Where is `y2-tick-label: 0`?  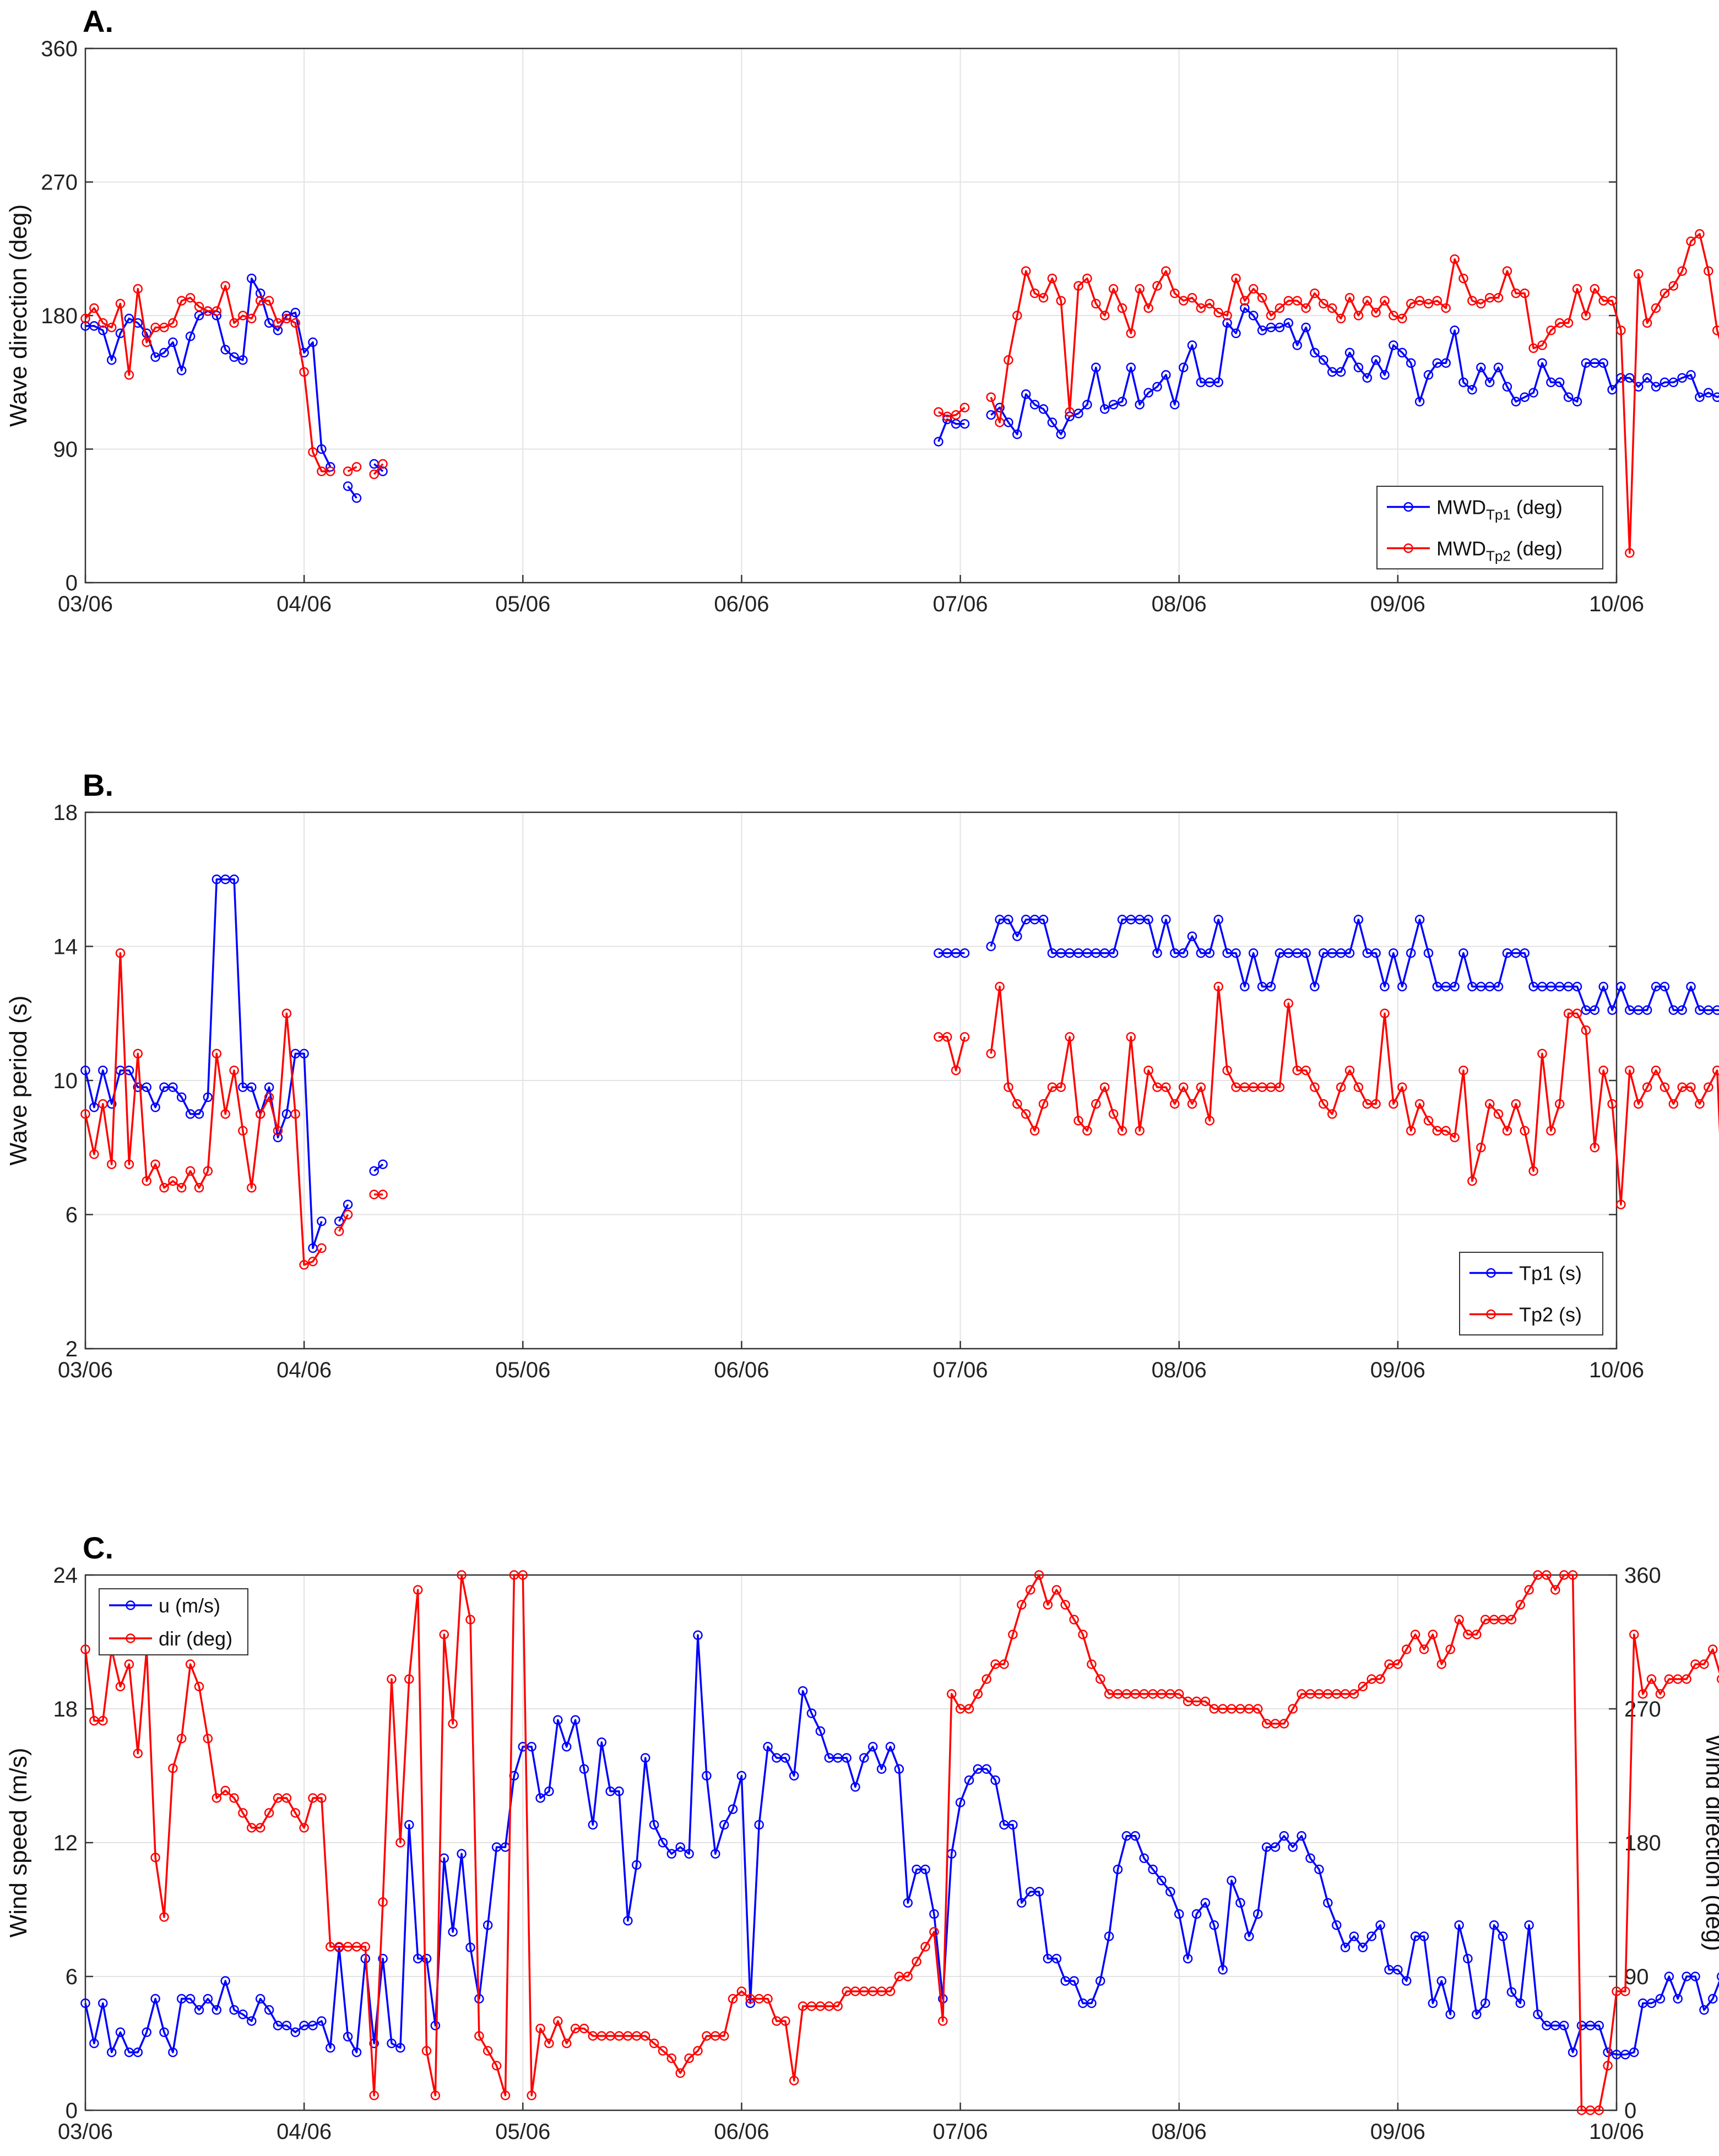 y2-tick-label: 0 is located at coordinates (1630, 2111).